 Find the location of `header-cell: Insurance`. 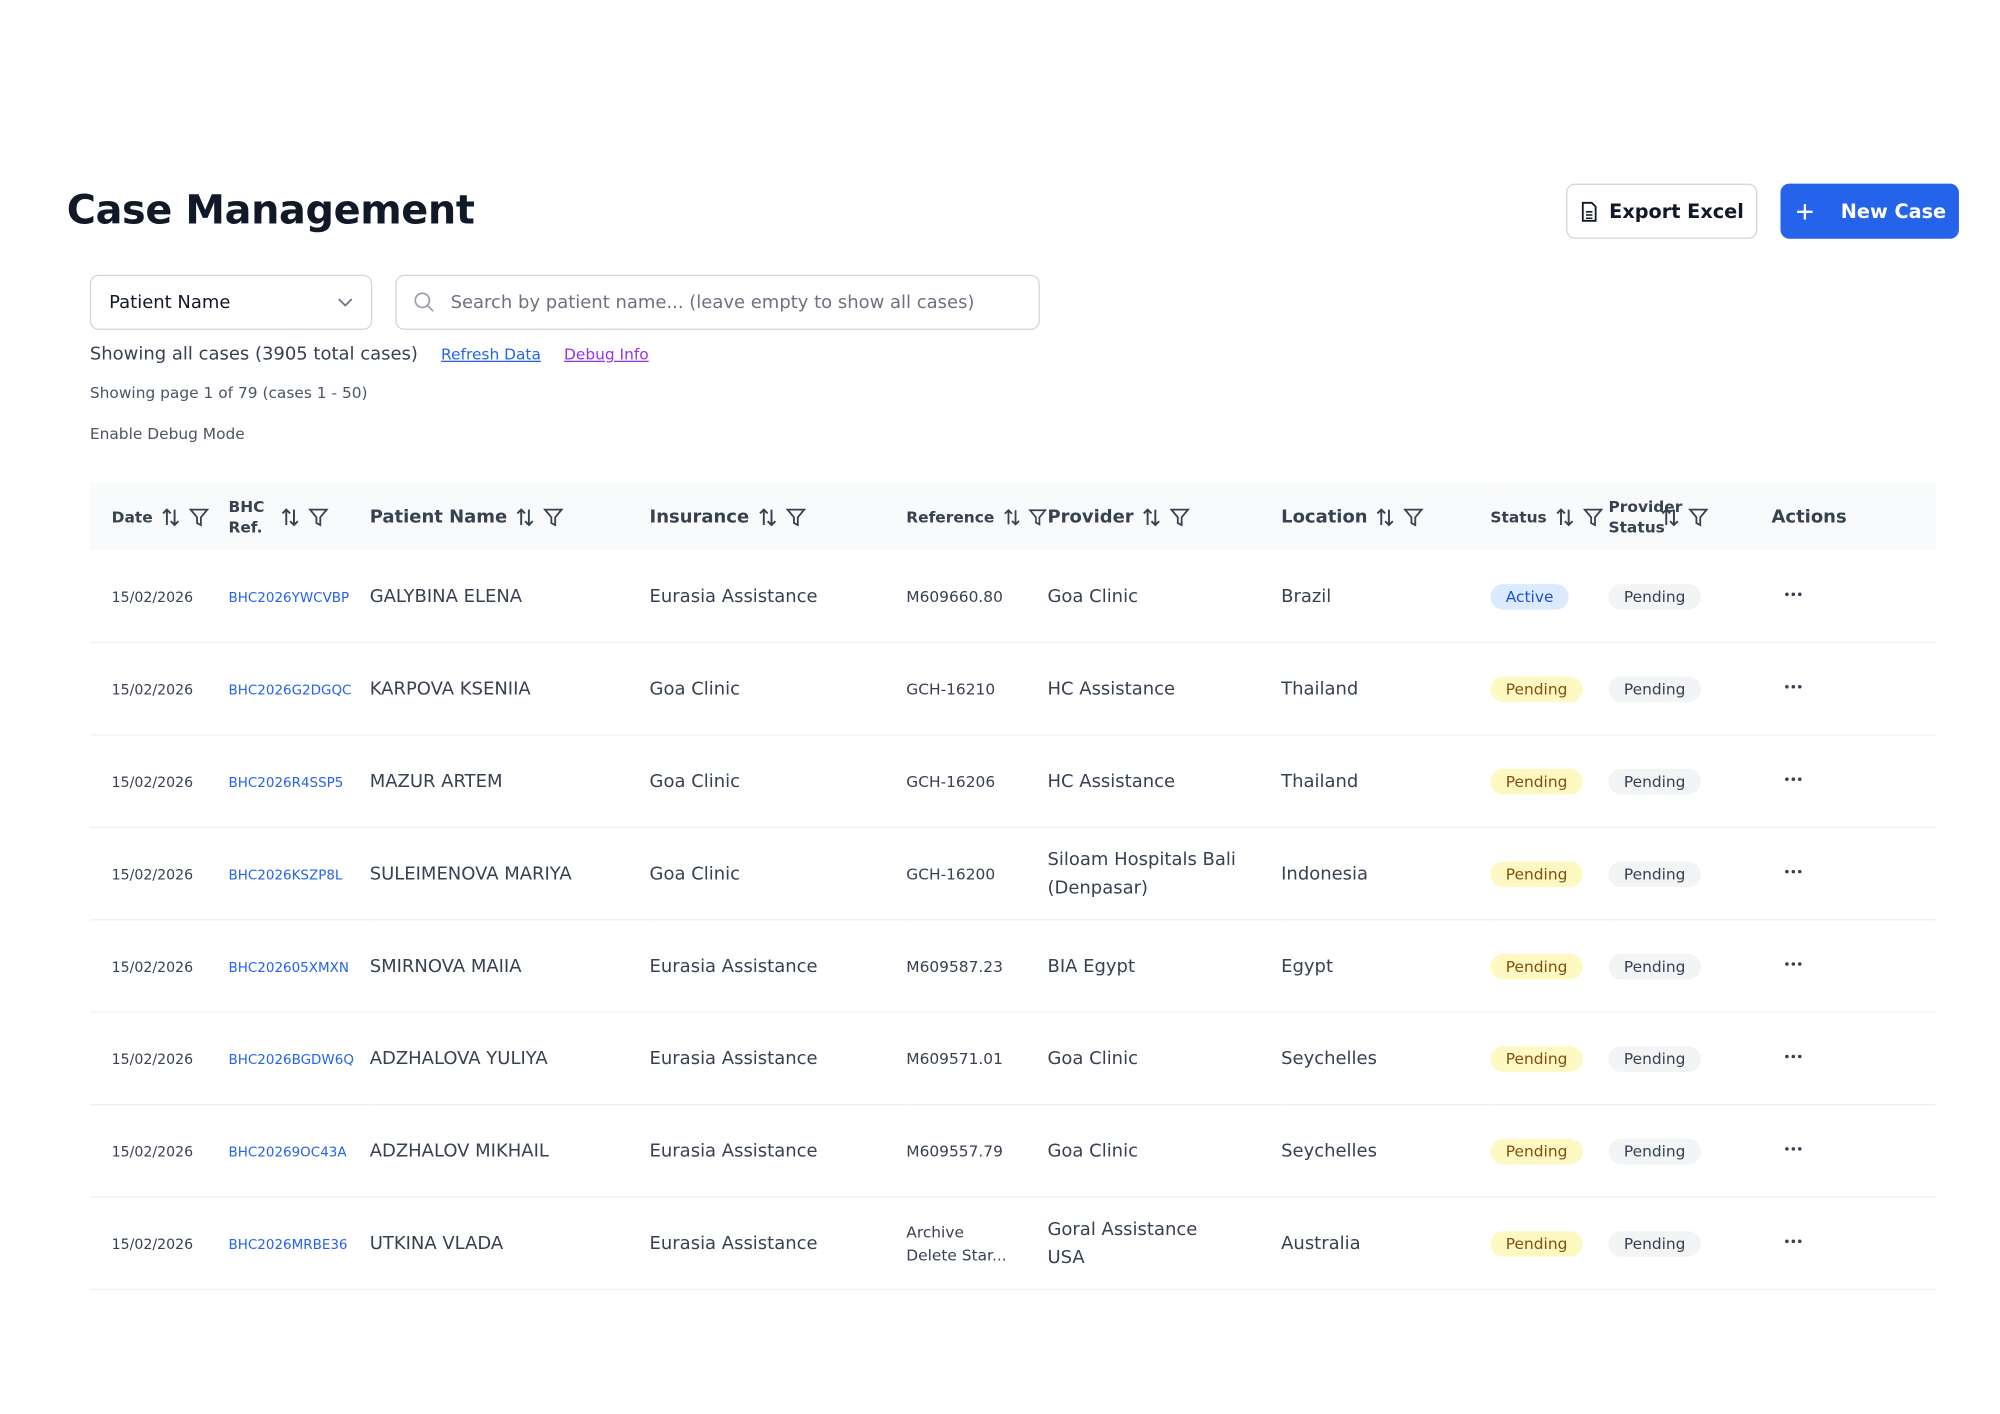

header-cell: Insurance is located at coordinates (778, 516).